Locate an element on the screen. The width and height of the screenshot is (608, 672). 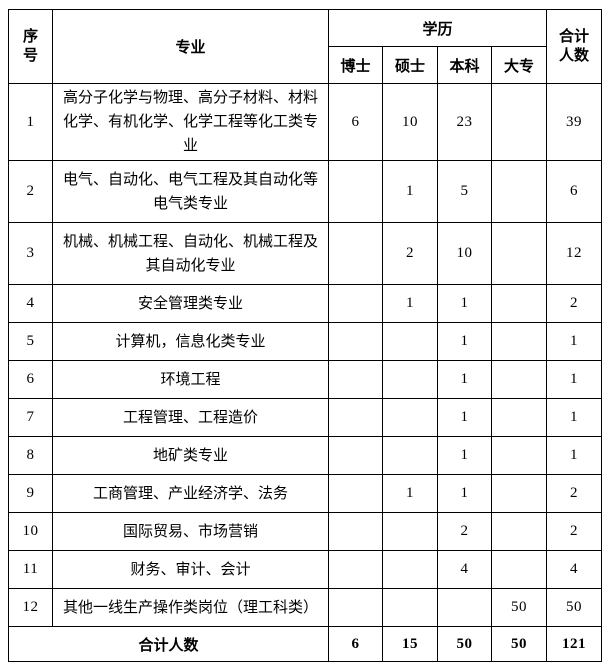
totals-doctor: 6 is located at coordinates (355, 644).